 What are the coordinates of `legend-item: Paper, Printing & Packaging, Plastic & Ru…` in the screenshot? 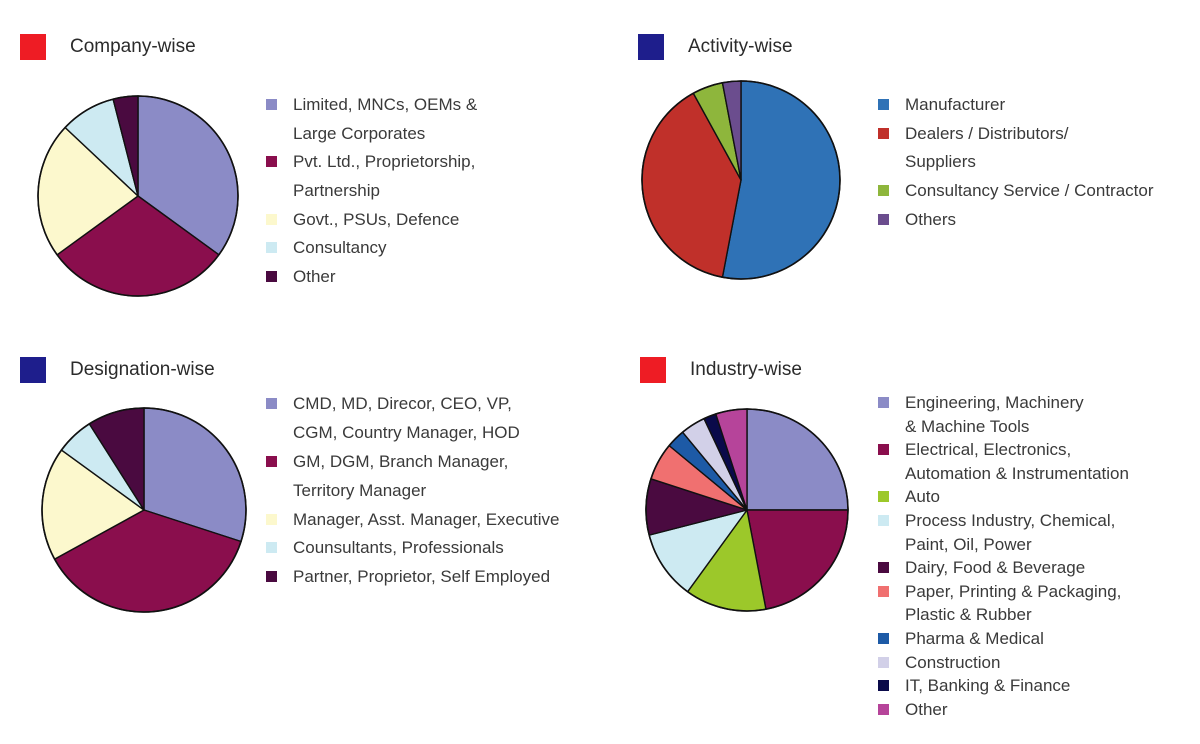 It's located at (1003, 606).